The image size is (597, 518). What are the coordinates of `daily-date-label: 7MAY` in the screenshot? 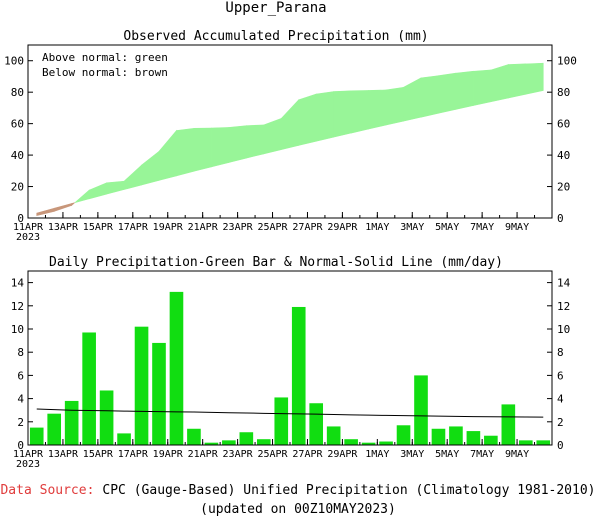 It's located at (482, 454).